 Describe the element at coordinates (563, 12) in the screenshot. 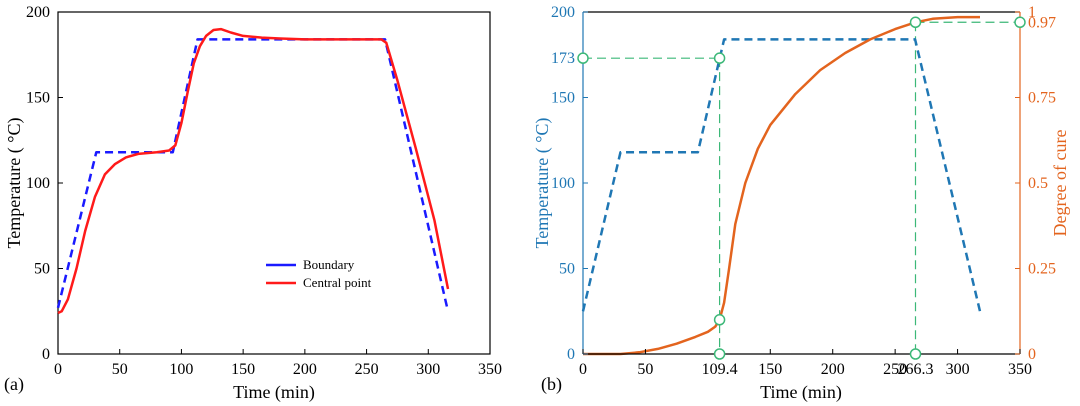

I see `panel-b-left-y-tick-label: 200` at that location.